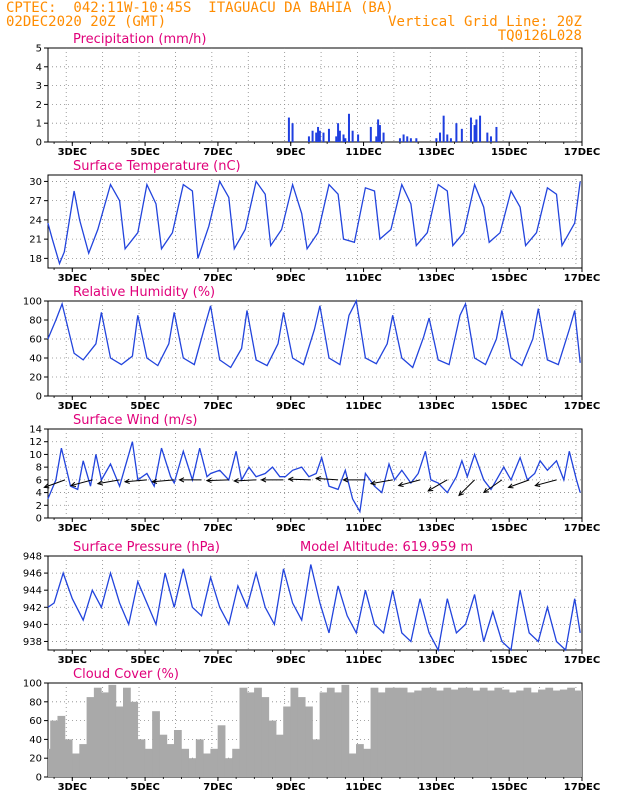  Describe the element at coordinates (290, 528) in the screenshot. I see `x-tick-label: 9DEC` at that location.